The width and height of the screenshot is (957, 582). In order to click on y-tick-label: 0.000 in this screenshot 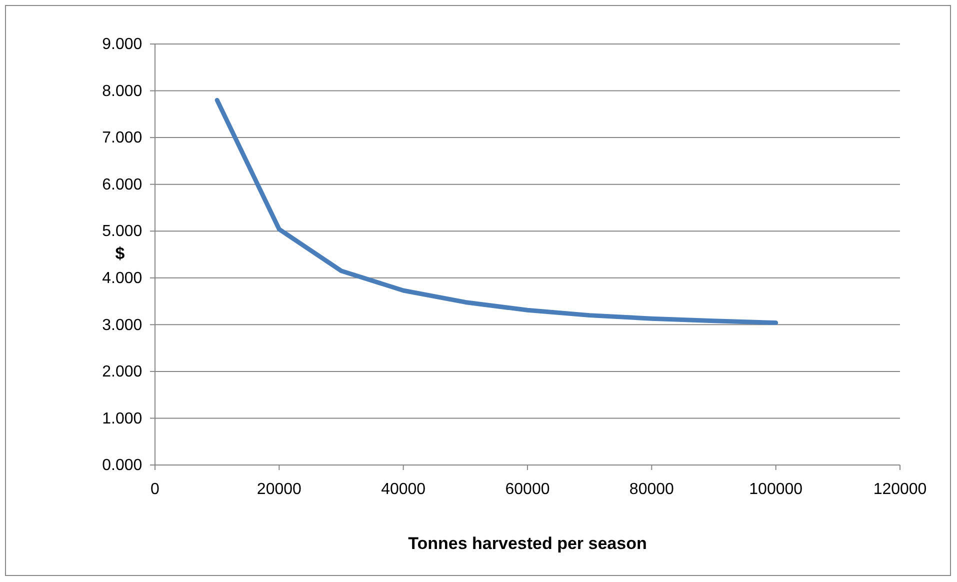, I will do `click(122, 465)`.